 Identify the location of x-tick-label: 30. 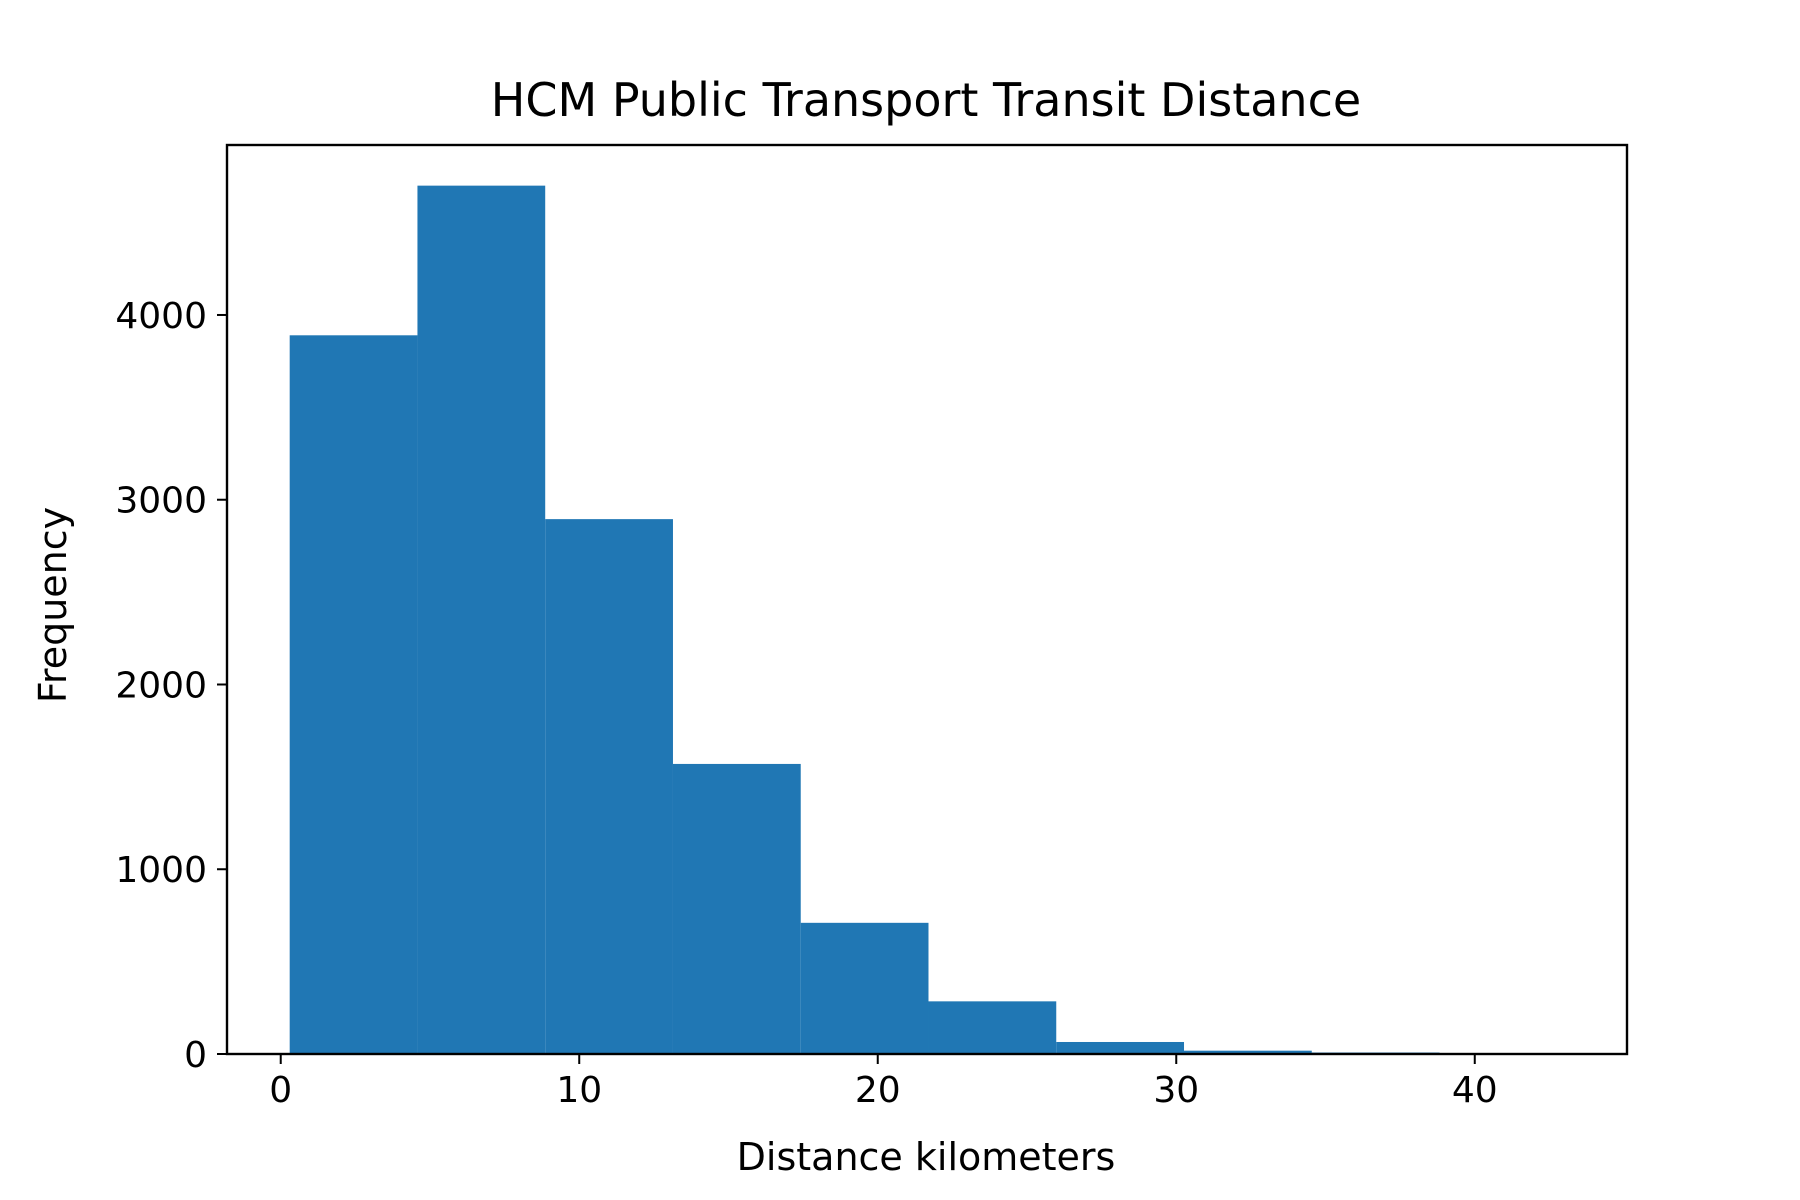
(1176, 1090).